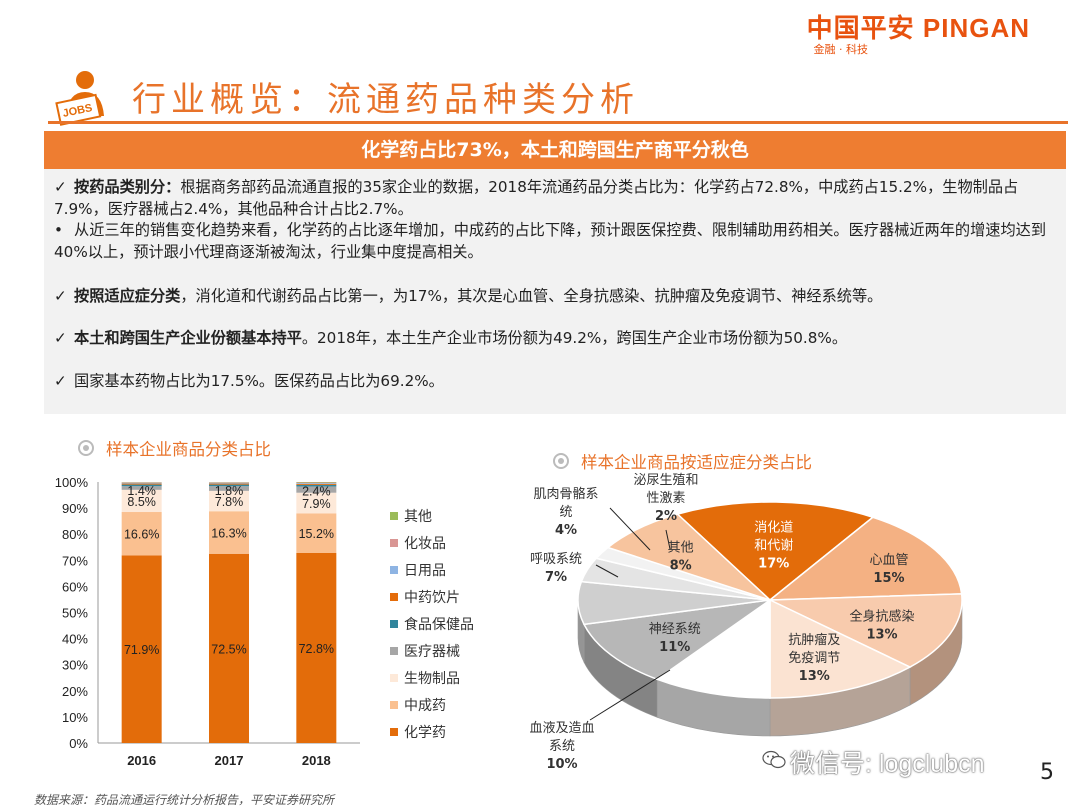 Image resolution: width=1080 pixels, height=810 pixels. What do you see at coordinates (881, 626) in the screenshot?
I see `pie-slice-label: 全身抗感染 13%` at bounding box center [881, 626].